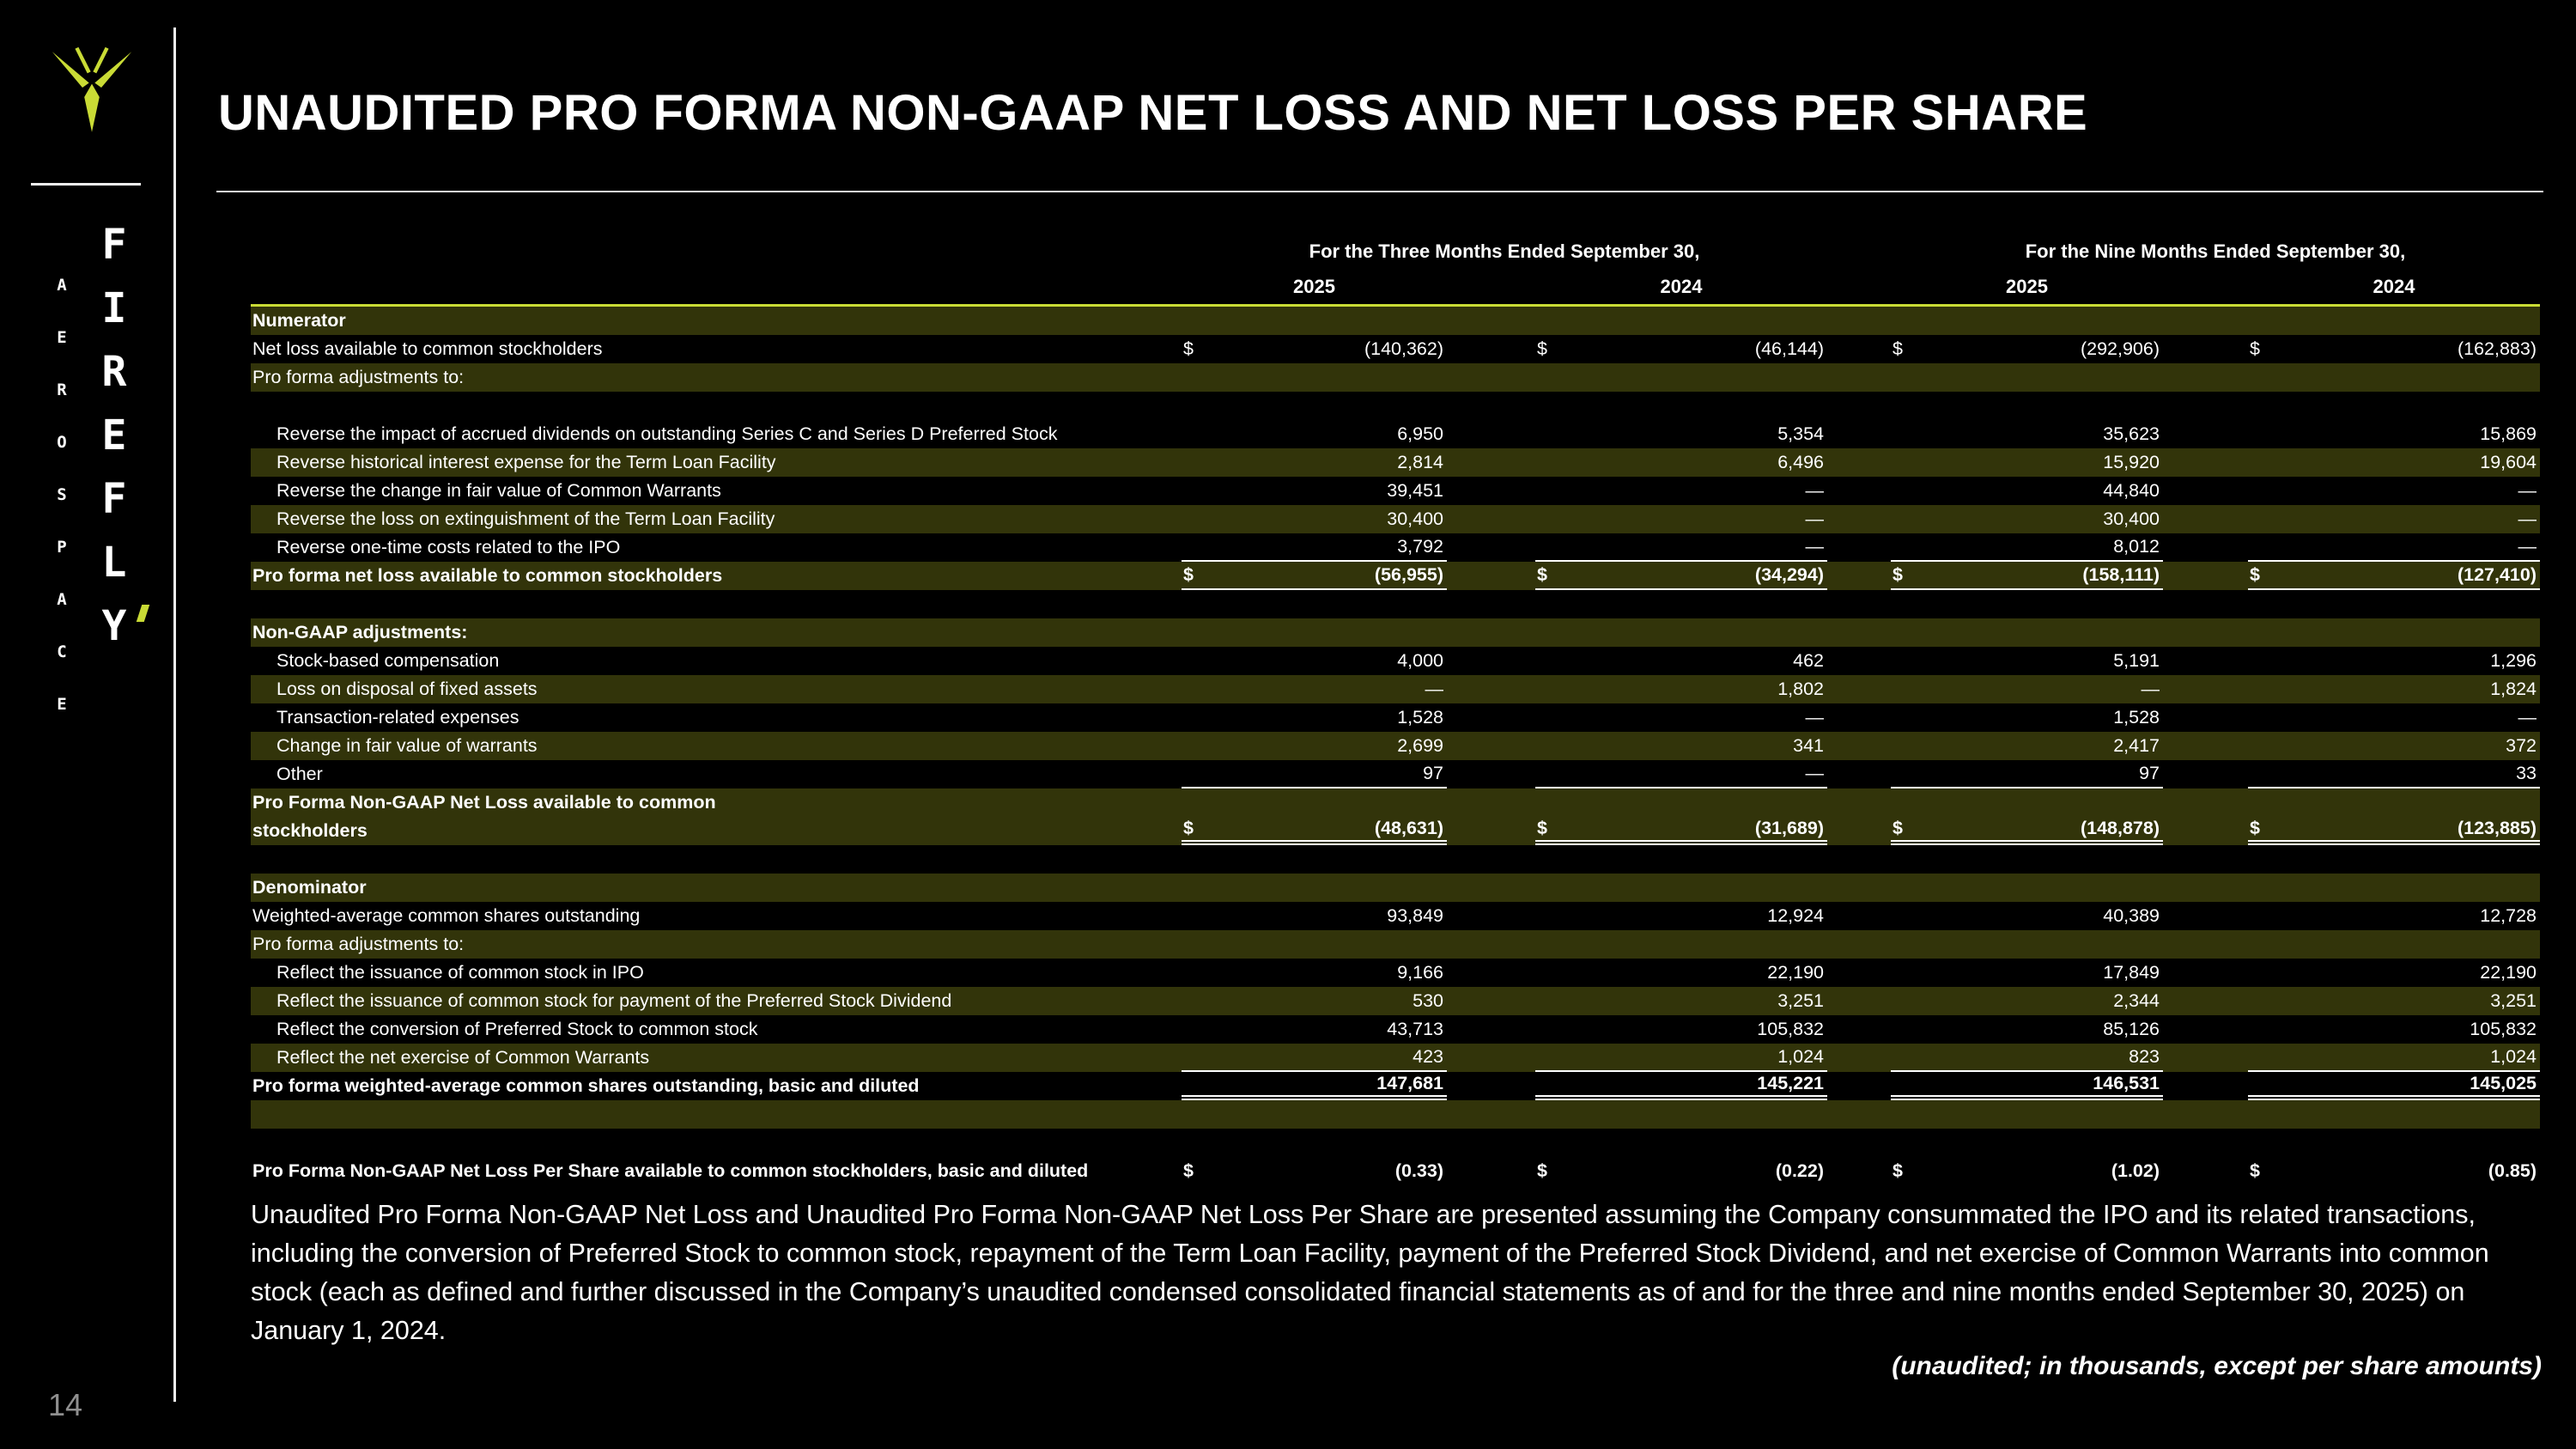 This screenshot has height=1449, width=2576. What do you see at coordinates (1314, 462) in the screenshot?
I see `value-cell: 2,814` at bounding box center [1314, 462].